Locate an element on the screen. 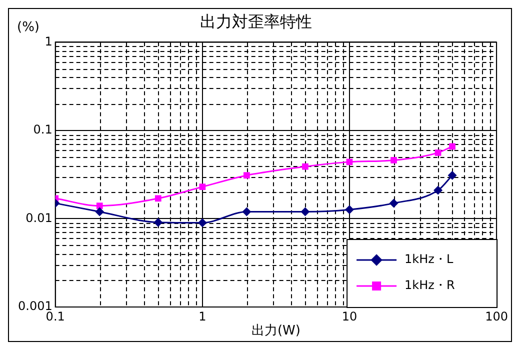 Image resolution: width=520 pixels, height=350 pixels. x-tick-label: 1 is located at coordinates (202, 316).